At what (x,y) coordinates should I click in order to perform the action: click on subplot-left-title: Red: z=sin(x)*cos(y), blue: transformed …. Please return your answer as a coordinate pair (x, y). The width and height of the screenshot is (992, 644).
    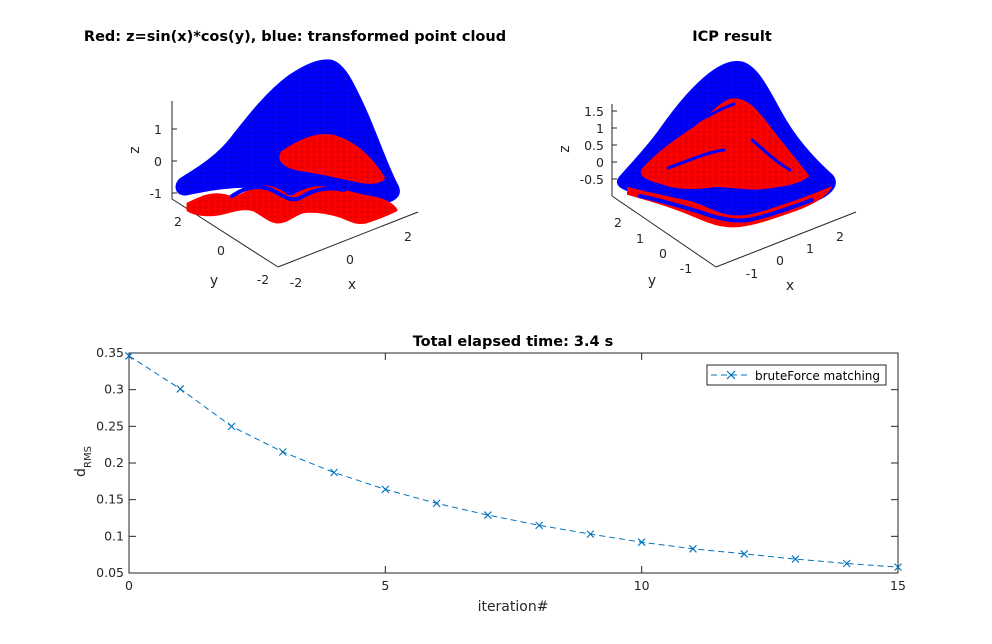
    Looking at the image, I should click on (295, 37).